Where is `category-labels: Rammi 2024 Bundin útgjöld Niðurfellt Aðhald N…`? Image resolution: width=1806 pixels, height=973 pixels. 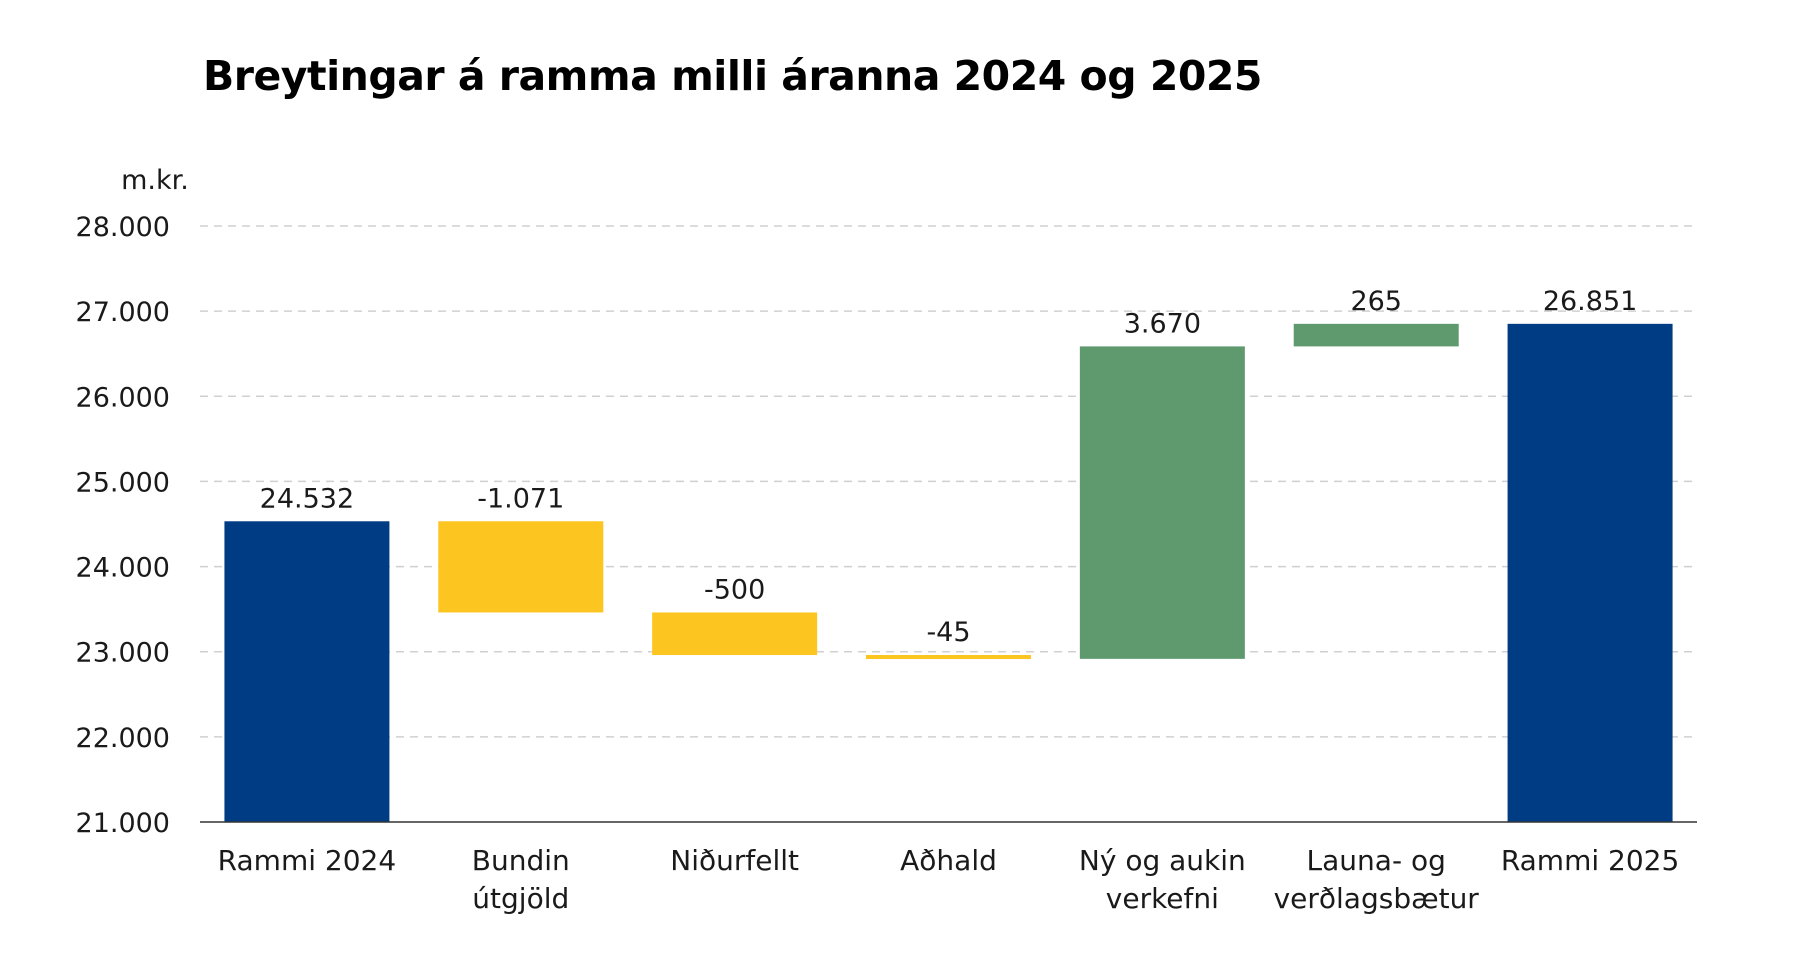
category-labels: Rammi 2024 Bundin útgjöld Niðurfellt Aðhald N… is located at coordinates (949, 879).